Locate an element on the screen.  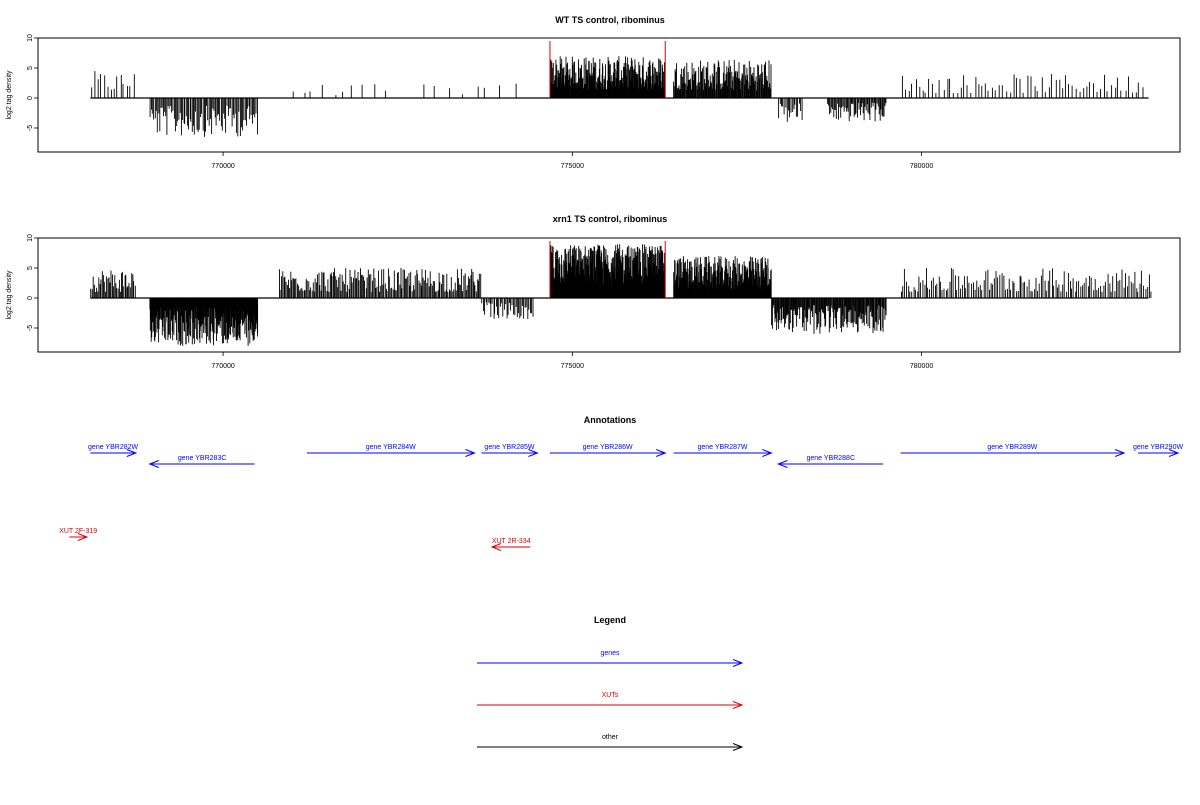
gene-label: gene YBR284W is located at coordinates (391, 447).